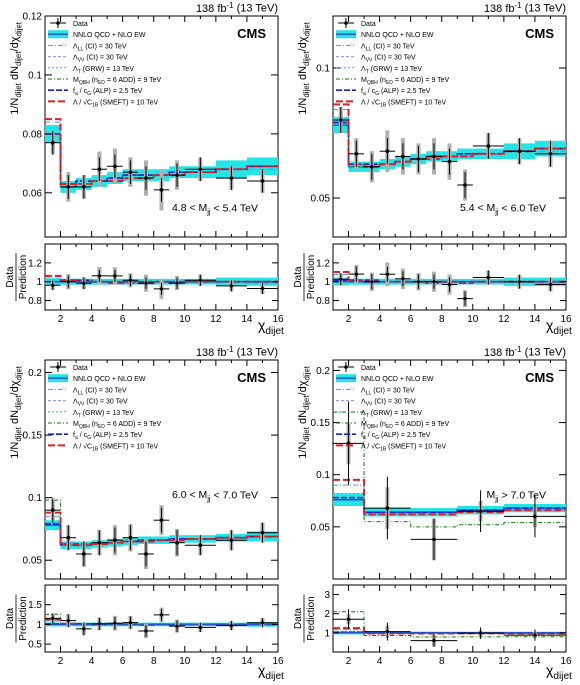  What do you see at coordinates (311, 277) in the screenshot?
I see `ratio-y-label-den: Prediction` at bounding box center [311, 277].